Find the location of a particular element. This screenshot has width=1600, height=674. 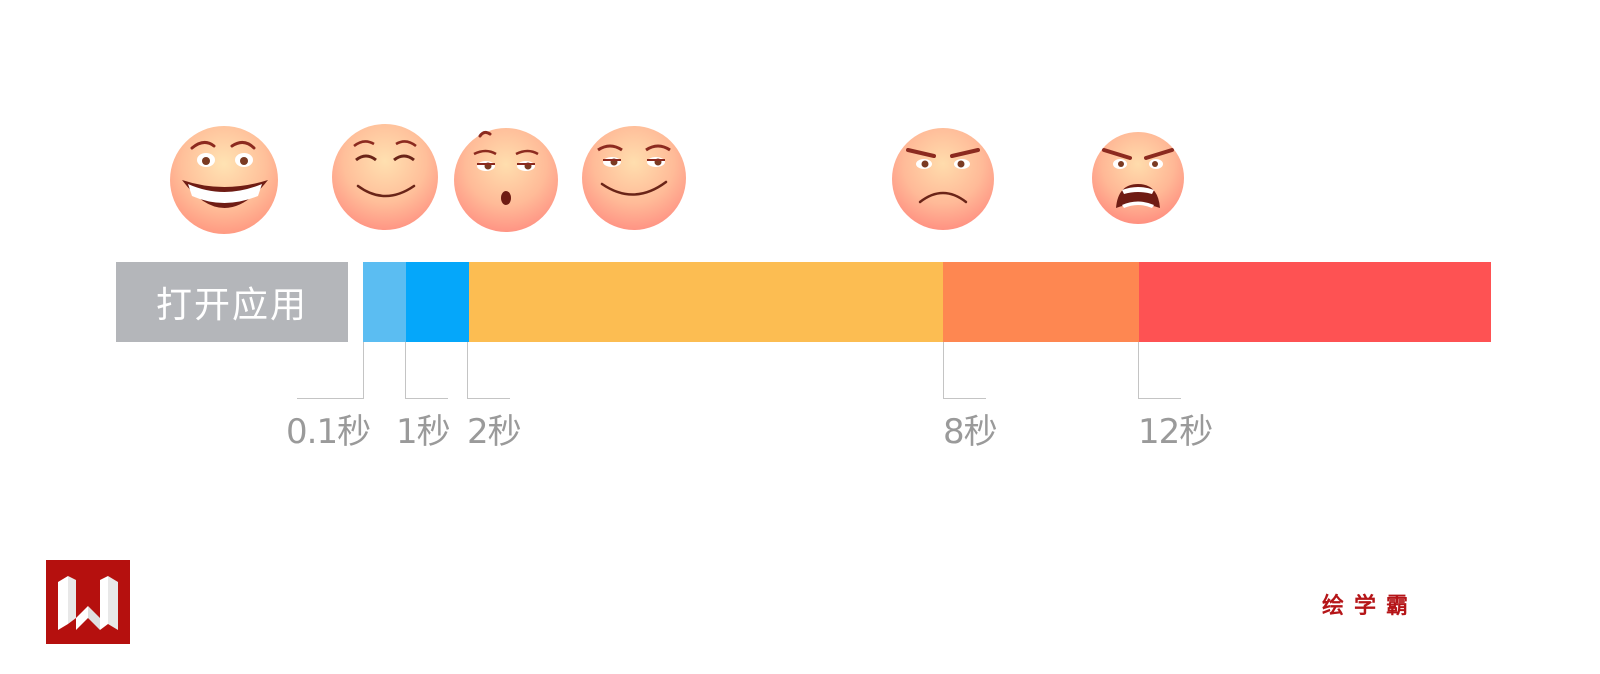

brand-text: 绘学霸 is located at coordinates (1370, 606).